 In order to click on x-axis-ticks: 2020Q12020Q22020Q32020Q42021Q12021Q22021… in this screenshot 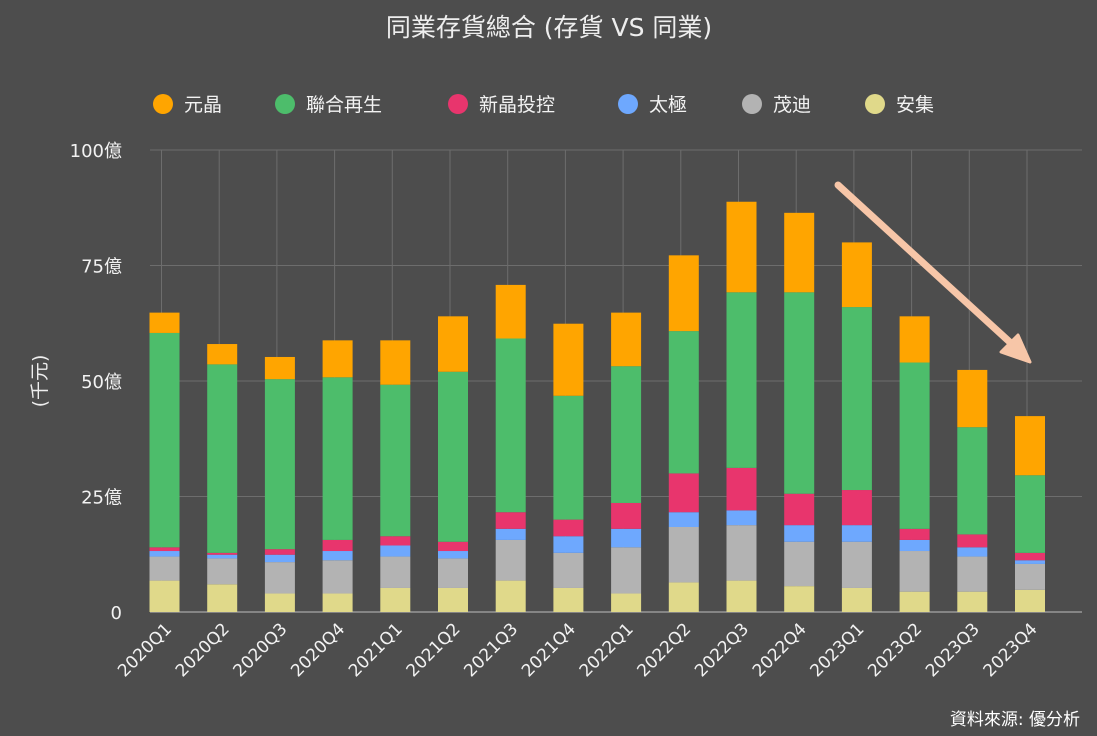, I will do `click(577, 650)`.